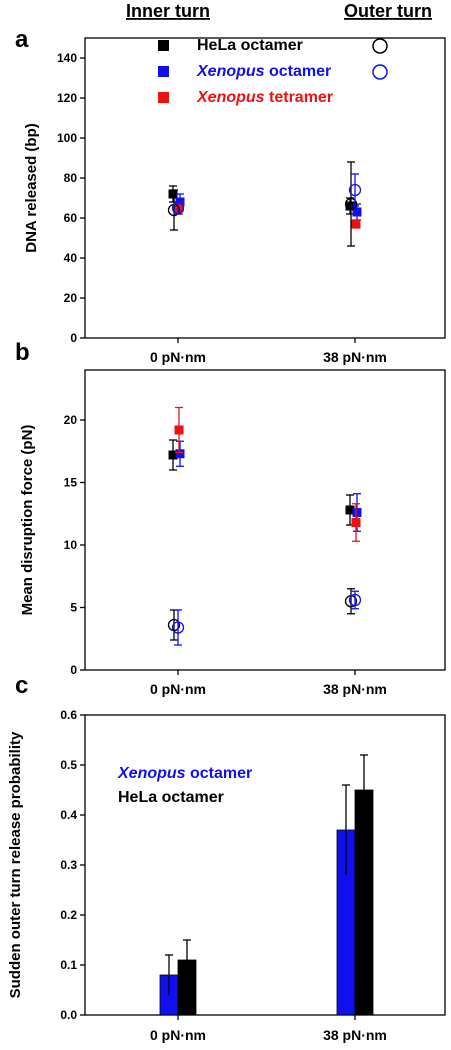 Image resolution: width=451 pixels, height=1050 pixels. What do you see at coordinates (22, 39) in the screenshot?
I see `panel-a-letter: a` at bounding box center [22, 39].